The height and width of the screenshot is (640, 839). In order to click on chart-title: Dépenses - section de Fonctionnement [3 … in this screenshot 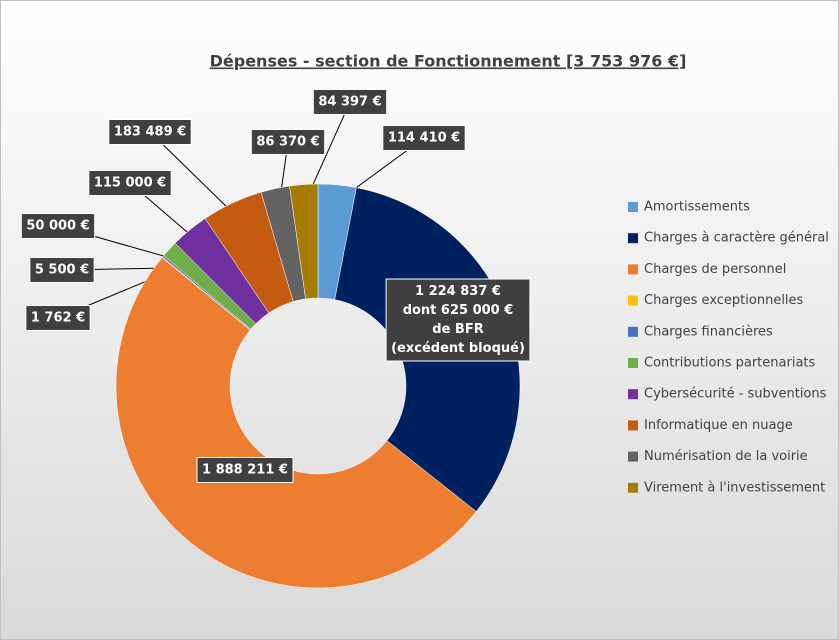, I will do `click(448, 61)`.